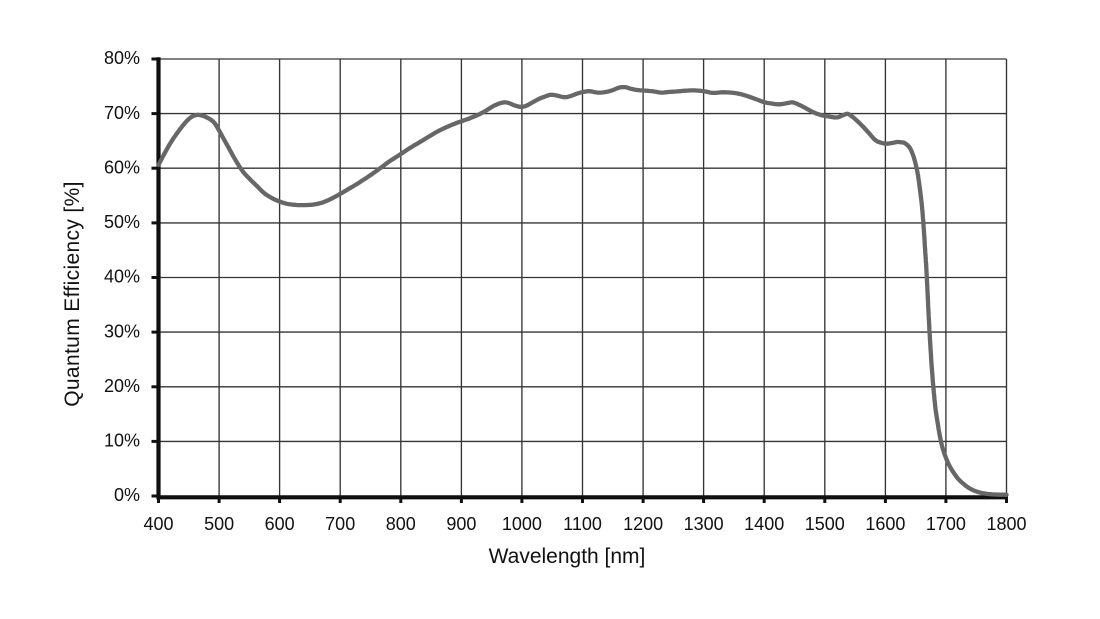 The image size is (1100, 619). Describe the element at coordinates (1006, 524) in the screenshot. I see `svg-text: 1800` at that location.